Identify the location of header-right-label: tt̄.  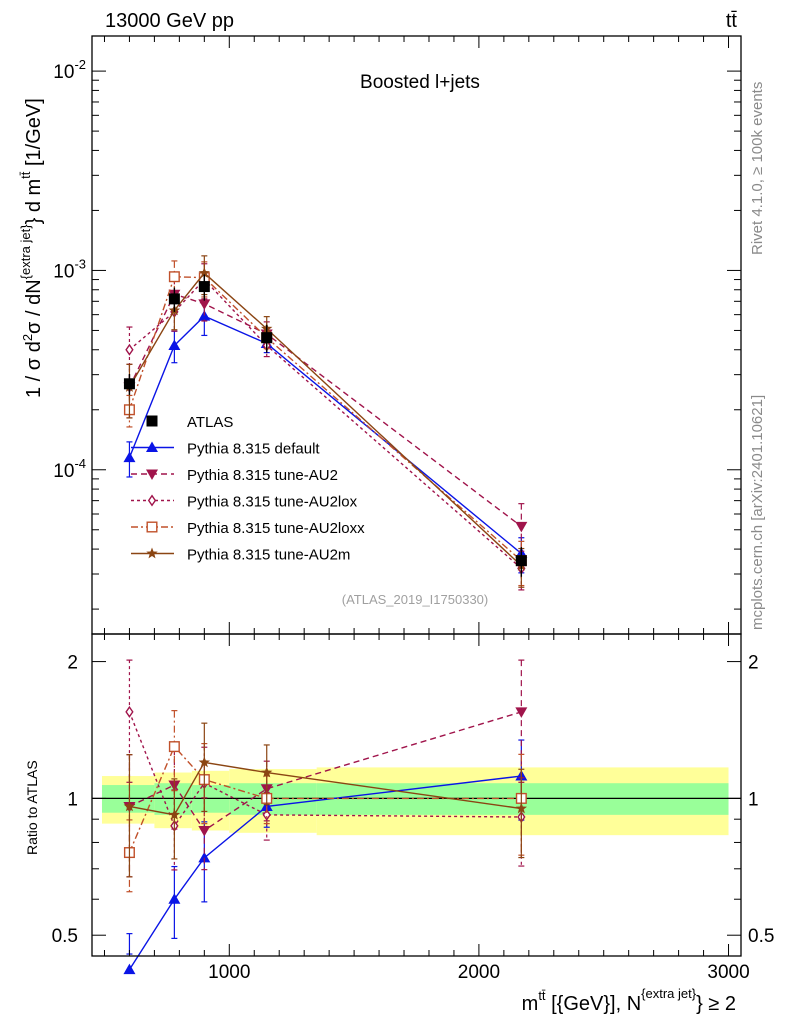
(732, 21).